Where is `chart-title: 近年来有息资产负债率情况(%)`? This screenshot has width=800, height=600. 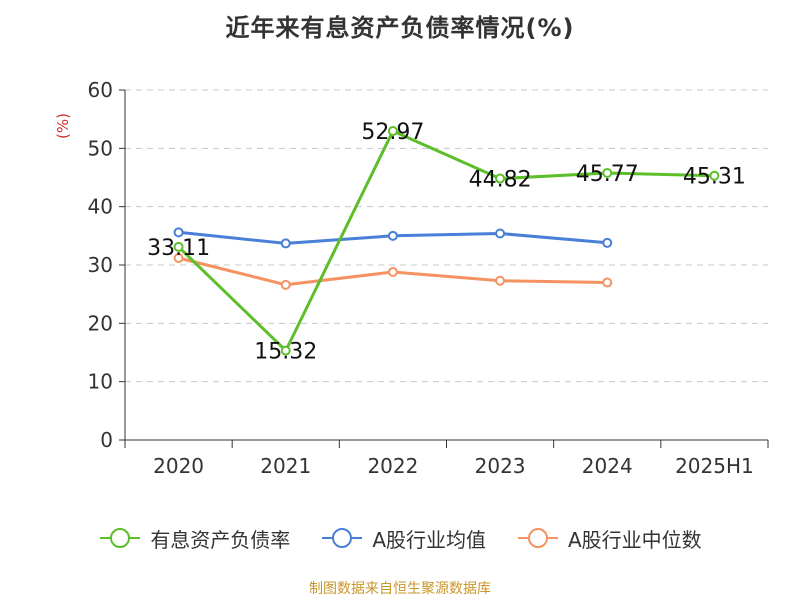
chart-title: 近年来有息资产负债率情况(%) is located at coordinates (400, 28).